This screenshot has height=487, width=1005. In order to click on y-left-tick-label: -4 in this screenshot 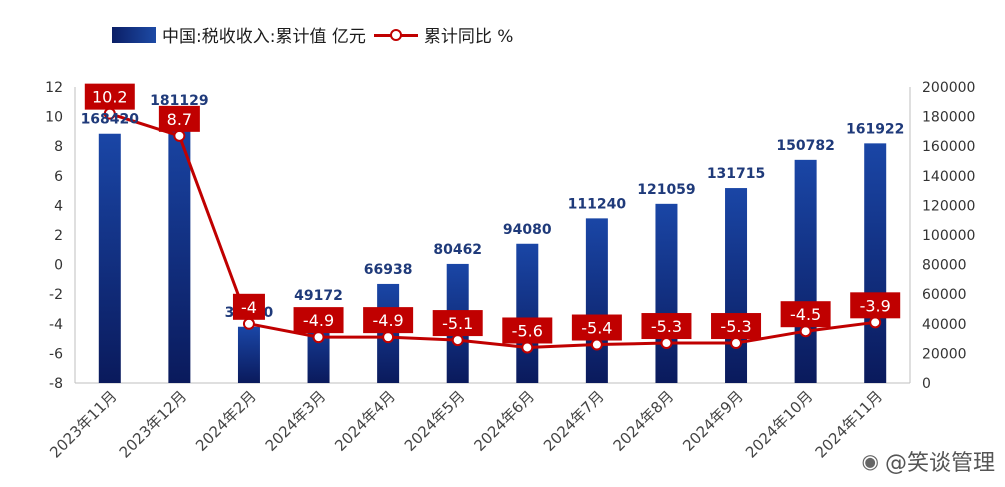, I will do `click(56, 325)`.